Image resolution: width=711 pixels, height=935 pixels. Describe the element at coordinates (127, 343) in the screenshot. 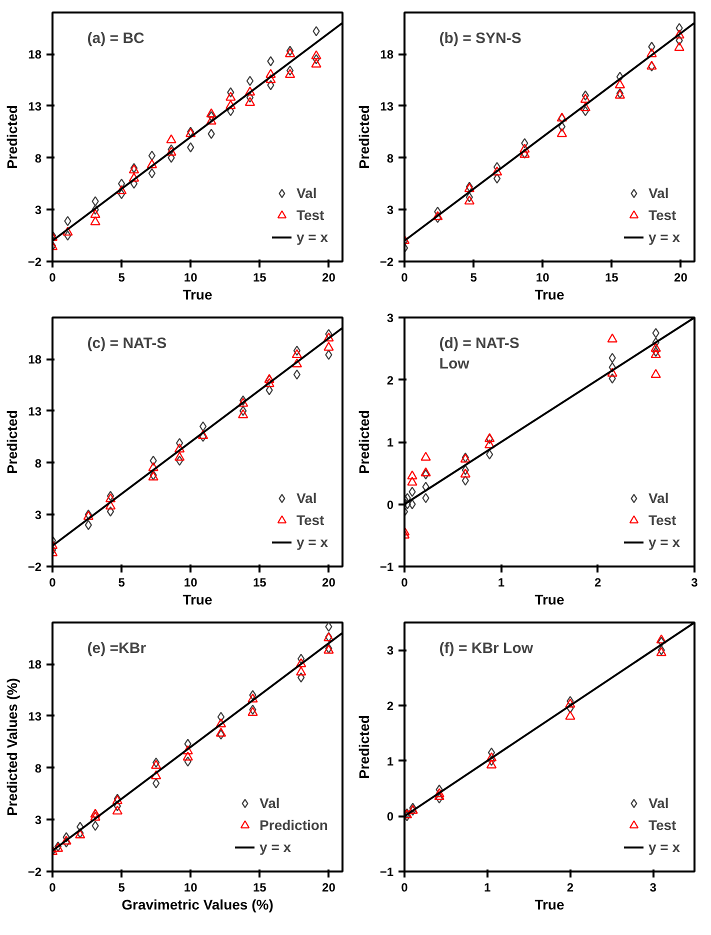

I see `text: (c) = NAT-S` at that location.